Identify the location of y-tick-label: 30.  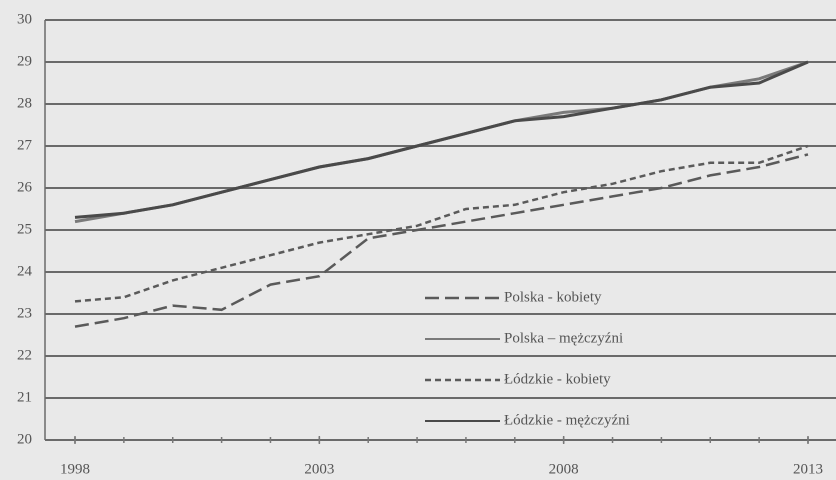
(24, 19).